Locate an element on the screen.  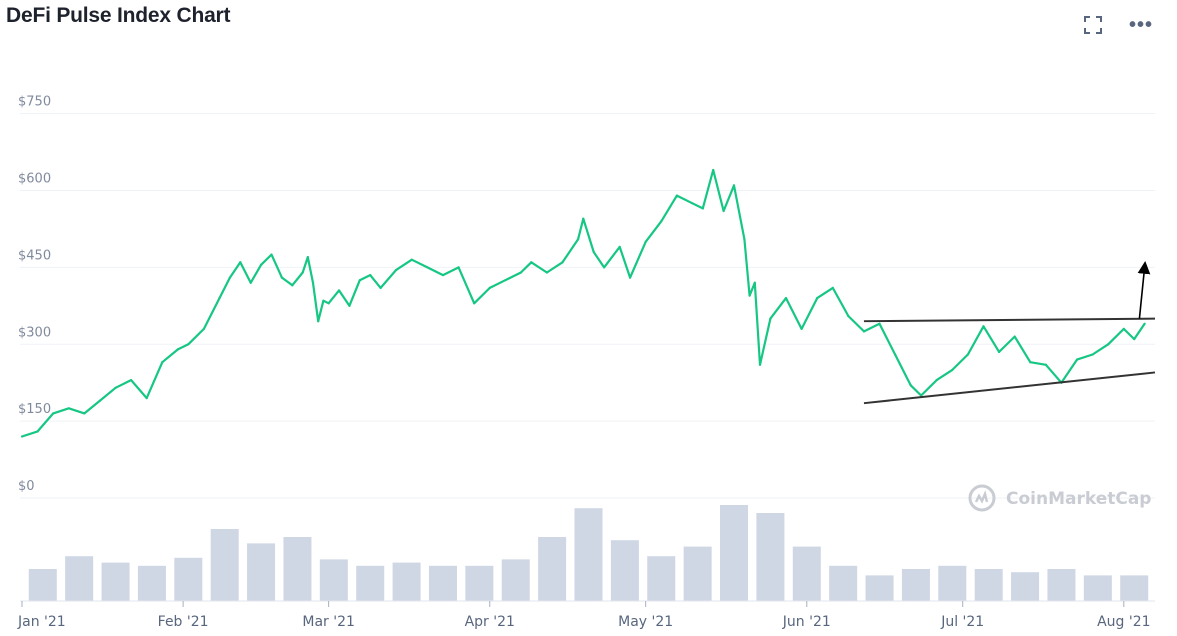
y-tick-label: $300 is located at coordinates (34, 332).